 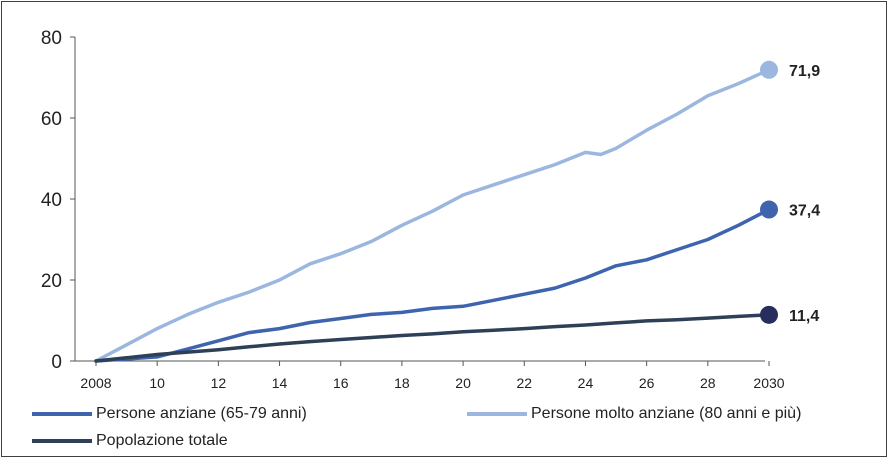 What do you see at coordinates (51, 200) in the screenshot?
I see `y-tick-label: 40` at bounding box center [51, 200].